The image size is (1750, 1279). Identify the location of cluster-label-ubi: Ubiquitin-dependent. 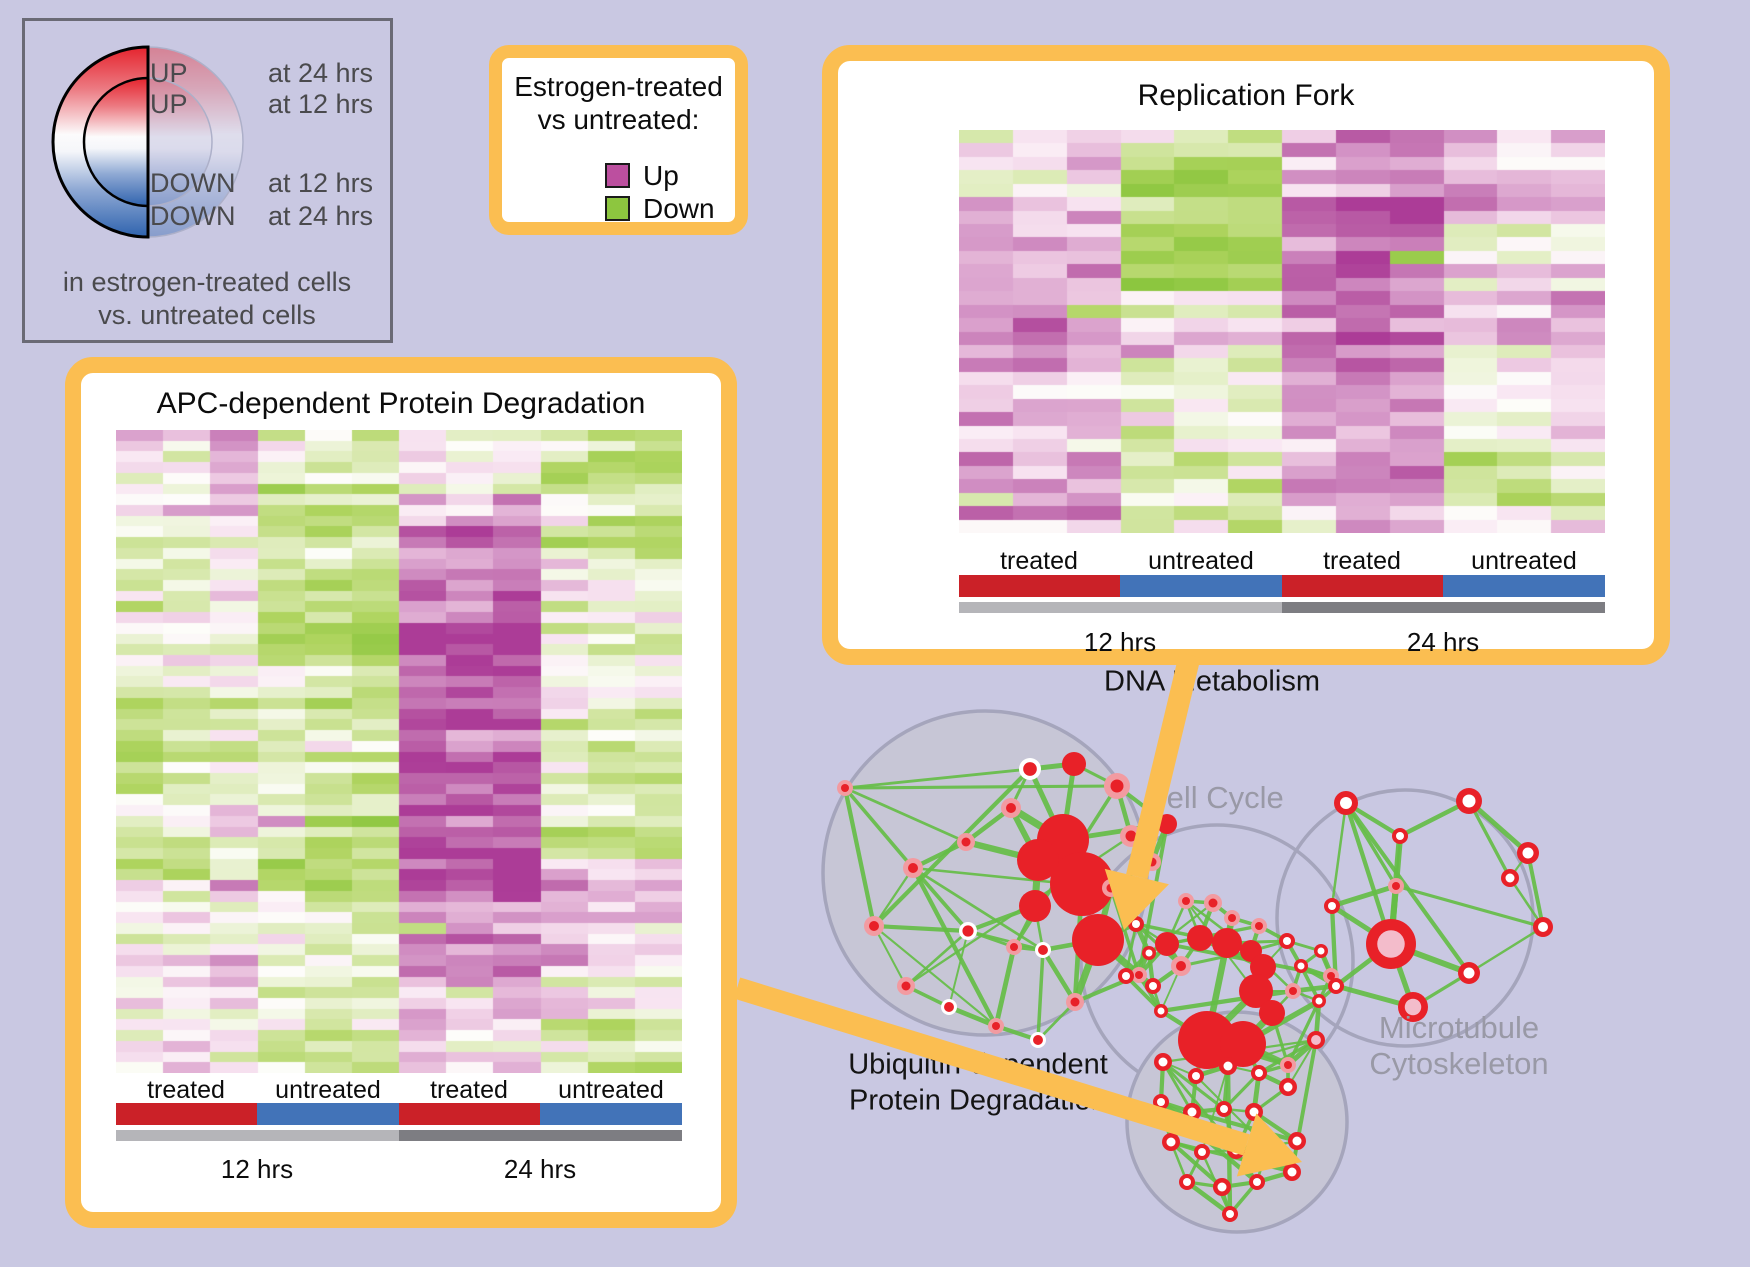
(978, 1065).